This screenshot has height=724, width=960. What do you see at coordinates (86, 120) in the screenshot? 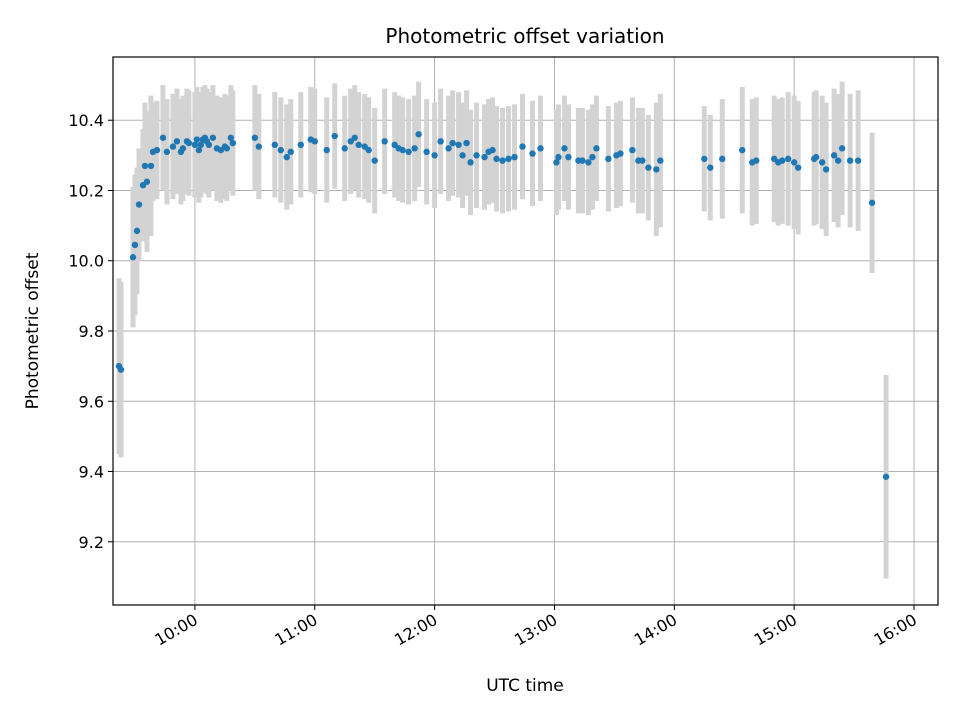
I see `y-tick-label: 10.4` at bounding box center [86, 120].